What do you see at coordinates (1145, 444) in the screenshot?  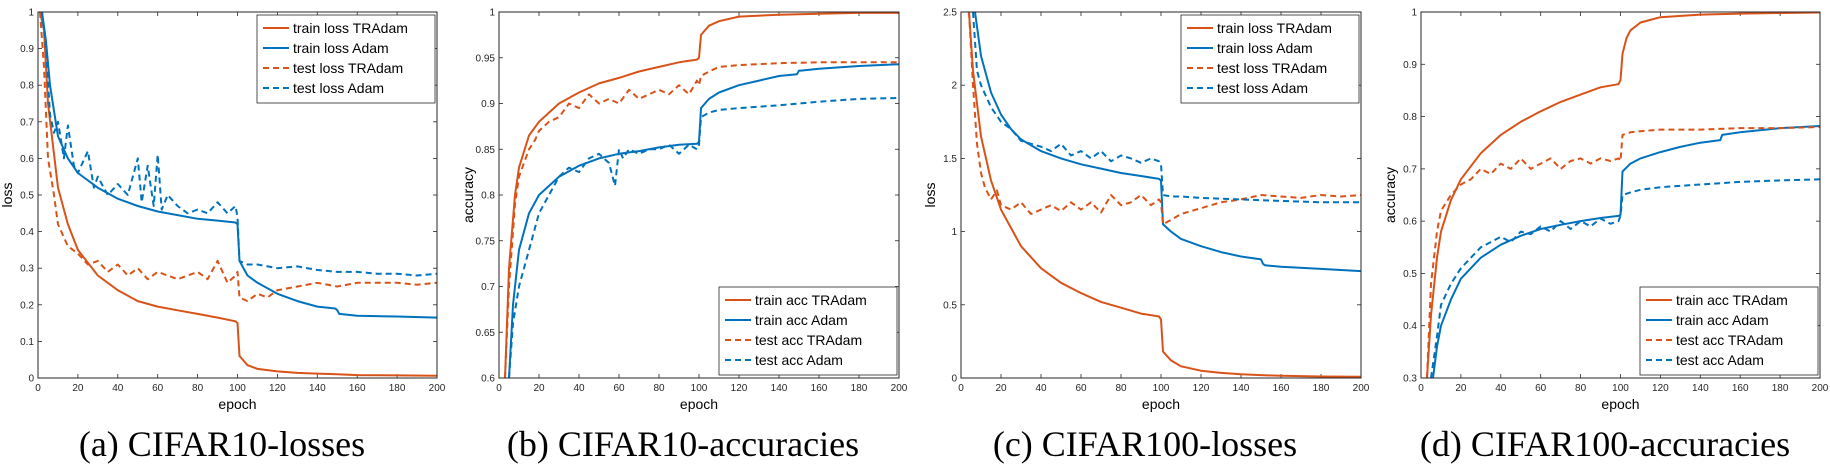 I see `panel-caption: (c) CIFAR100-losses` at bounding box center [1145, 444].